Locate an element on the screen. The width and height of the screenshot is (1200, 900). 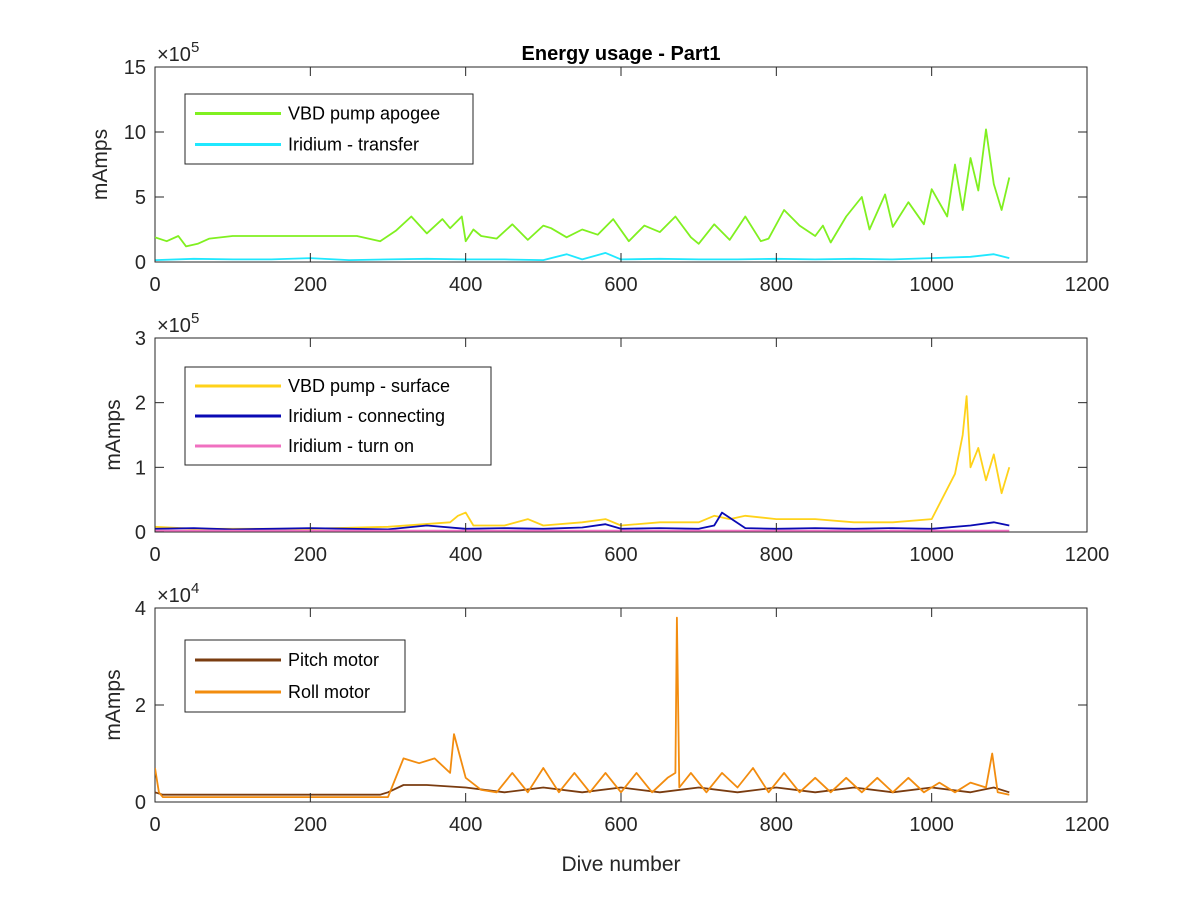
y-tick-label: 1 is located at coordinates (140, 468).